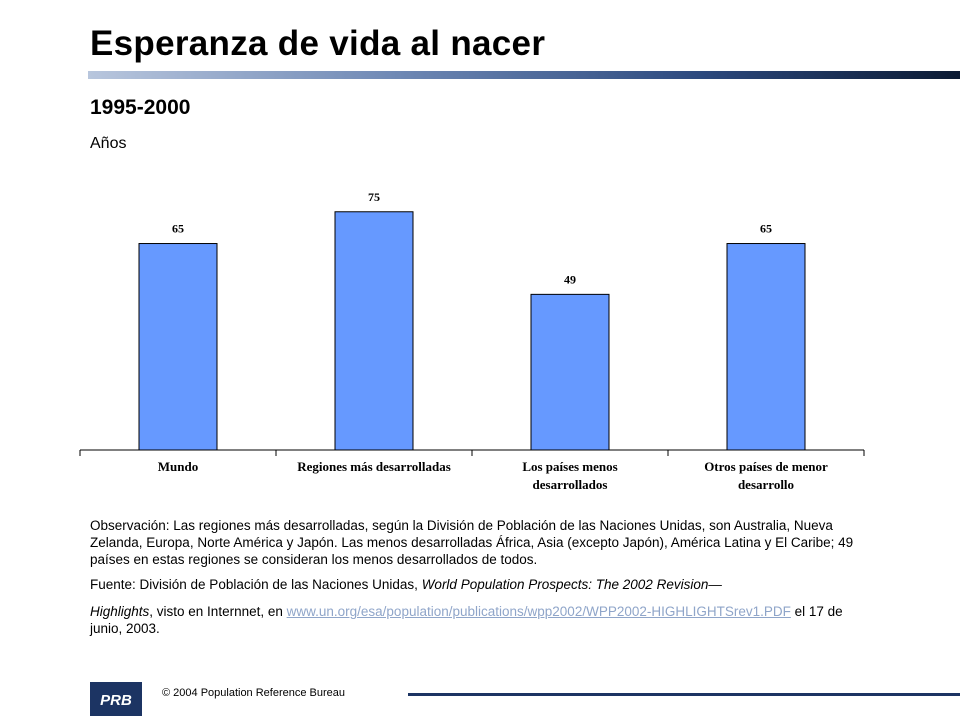 Image resolution: width=960 pixels, height=720 pixels. Describe the element at coordinates (766, 229) in the screenshot. I see `data-label-4: 65` at that location.